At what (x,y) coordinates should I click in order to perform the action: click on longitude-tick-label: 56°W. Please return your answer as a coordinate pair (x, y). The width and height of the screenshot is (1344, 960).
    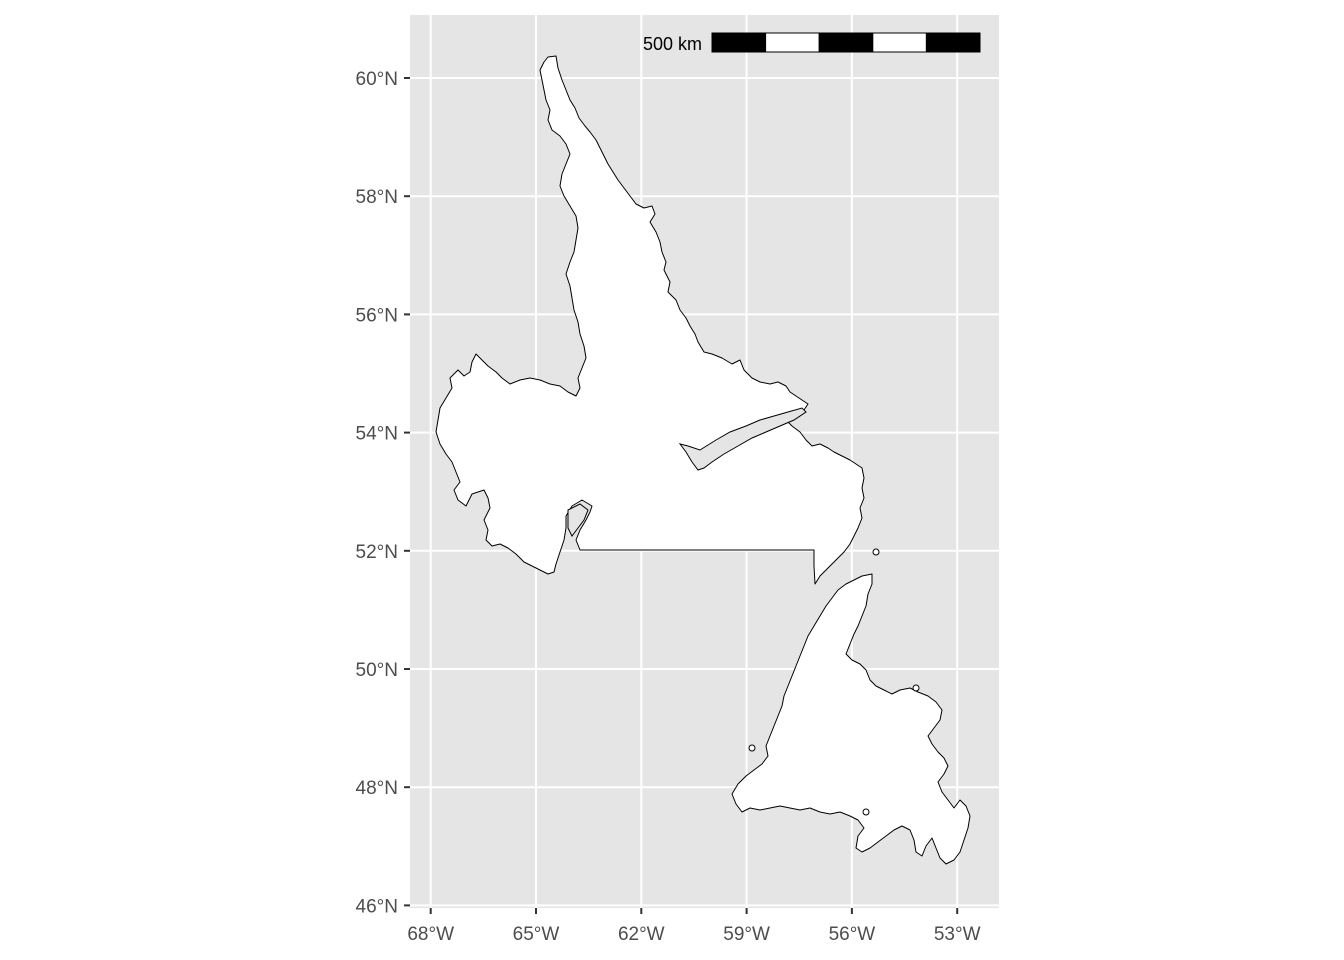
    Looking at the image, I should click on (852, 934).